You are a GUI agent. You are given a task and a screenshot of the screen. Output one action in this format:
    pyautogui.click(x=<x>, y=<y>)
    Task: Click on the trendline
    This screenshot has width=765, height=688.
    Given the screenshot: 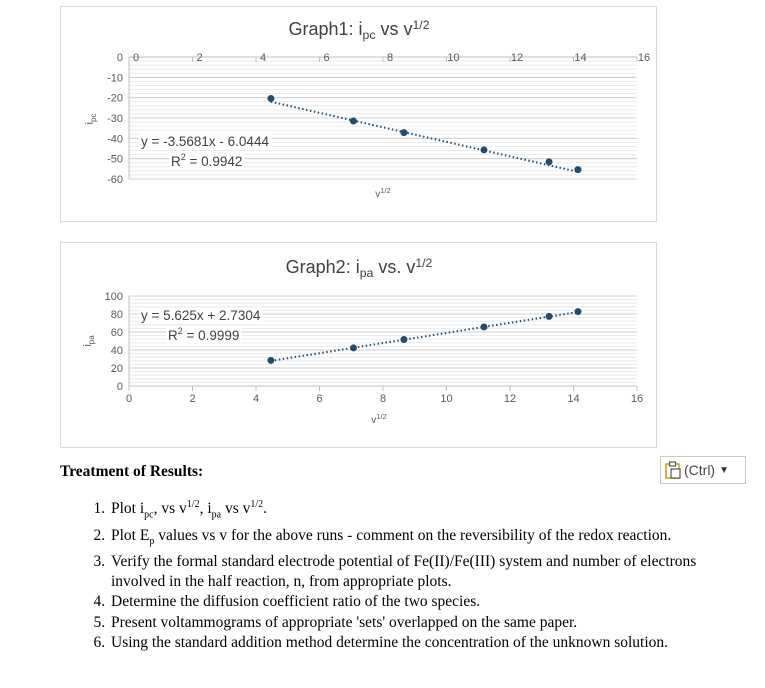 What is the action you would take?
    pyautogui.click(x=424, y=136)
    